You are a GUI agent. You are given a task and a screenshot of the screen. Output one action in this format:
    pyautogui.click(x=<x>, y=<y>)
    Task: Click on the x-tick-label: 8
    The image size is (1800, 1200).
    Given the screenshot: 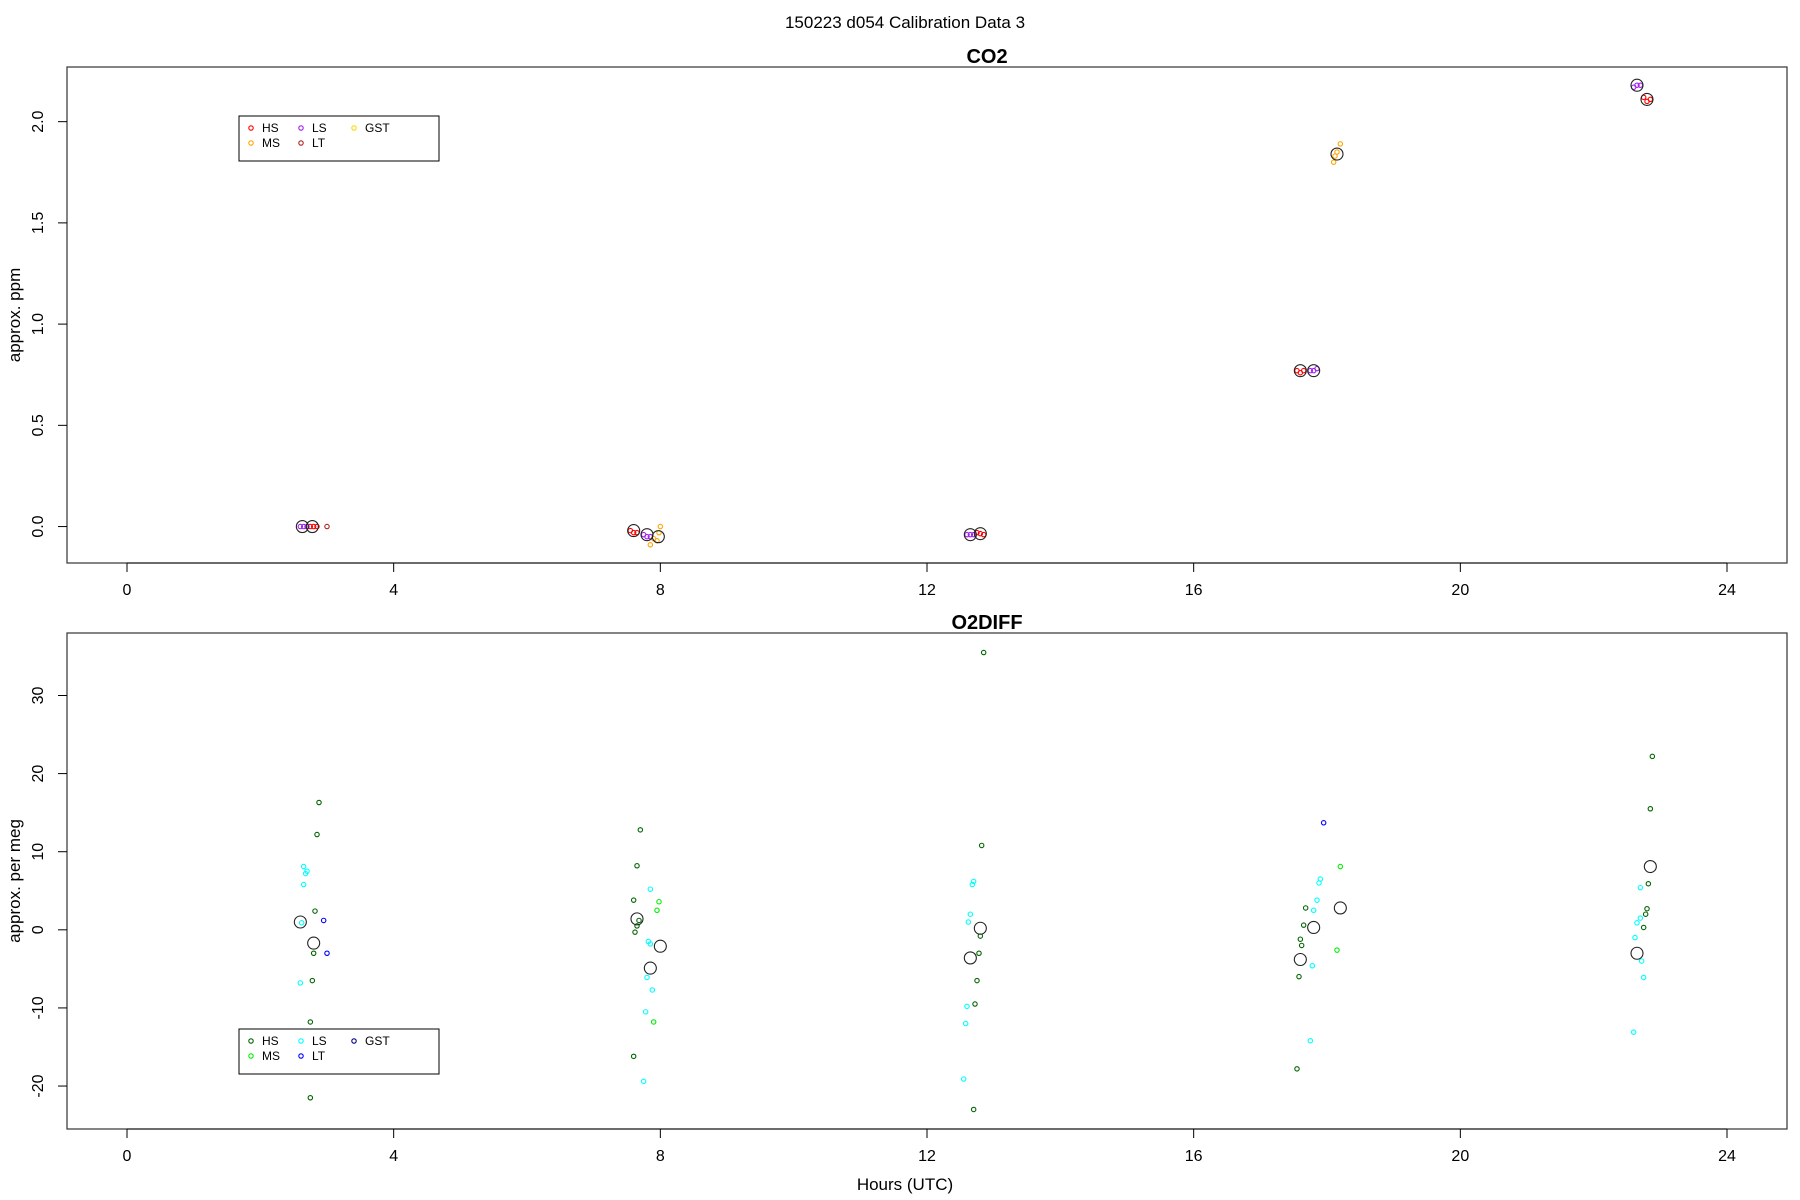 What is the action you would take?
    pyautogui.click(x=660, y=1156)
    